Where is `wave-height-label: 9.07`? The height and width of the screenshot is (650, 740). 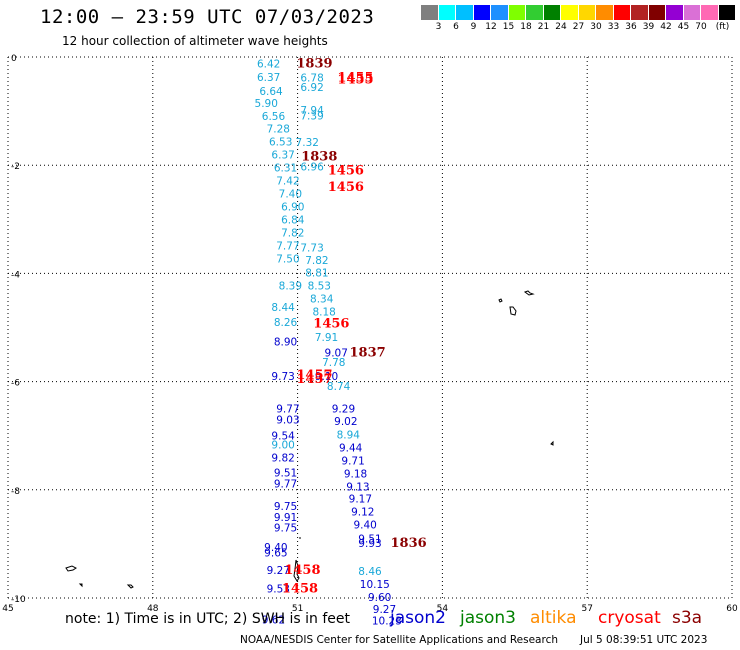
wave-height-label: 9.07 is located at coordinates (336, 353).